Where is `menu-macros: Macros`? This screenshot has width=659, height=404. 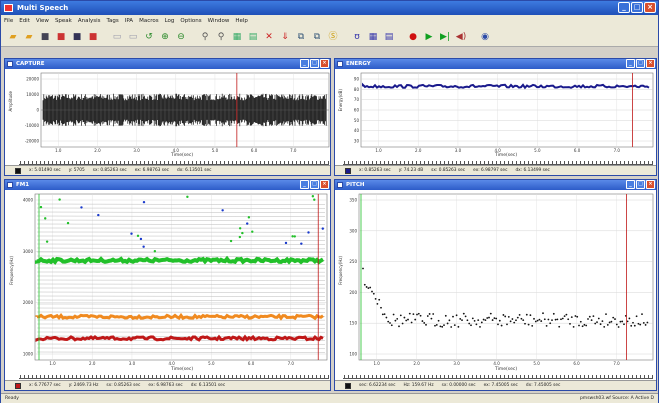
menu-macros: Macros is located at coordinates (149, 21).